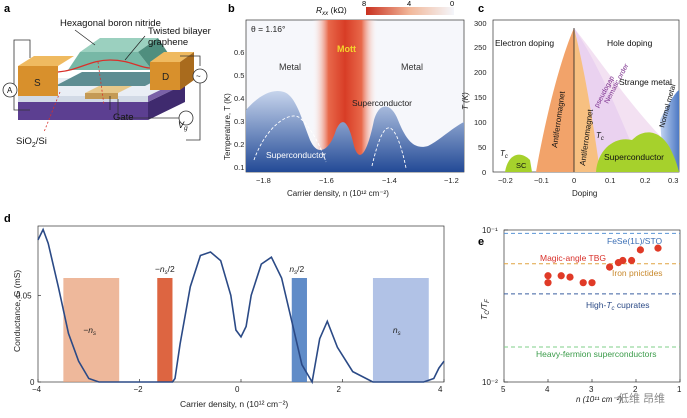 The image size is (687, 418). What do you see at coordinates (524, 43) in the screenshot?
I see `electron-doping-label: Electron doping` at bounding box center [524, 43].